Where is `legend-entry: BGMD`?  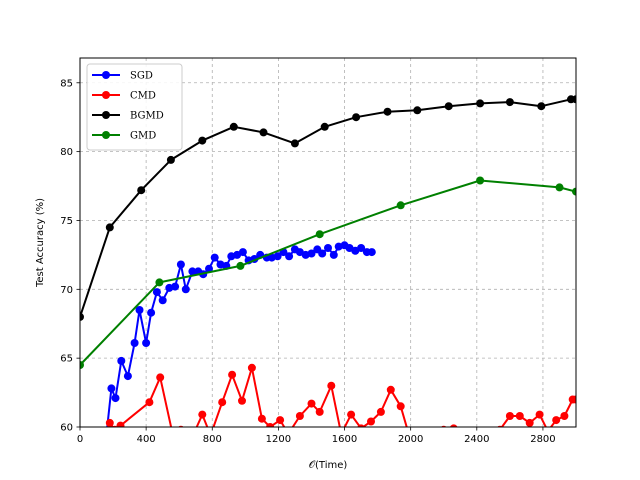
legend-entry: BGMD is located at coordinates (128, 116).